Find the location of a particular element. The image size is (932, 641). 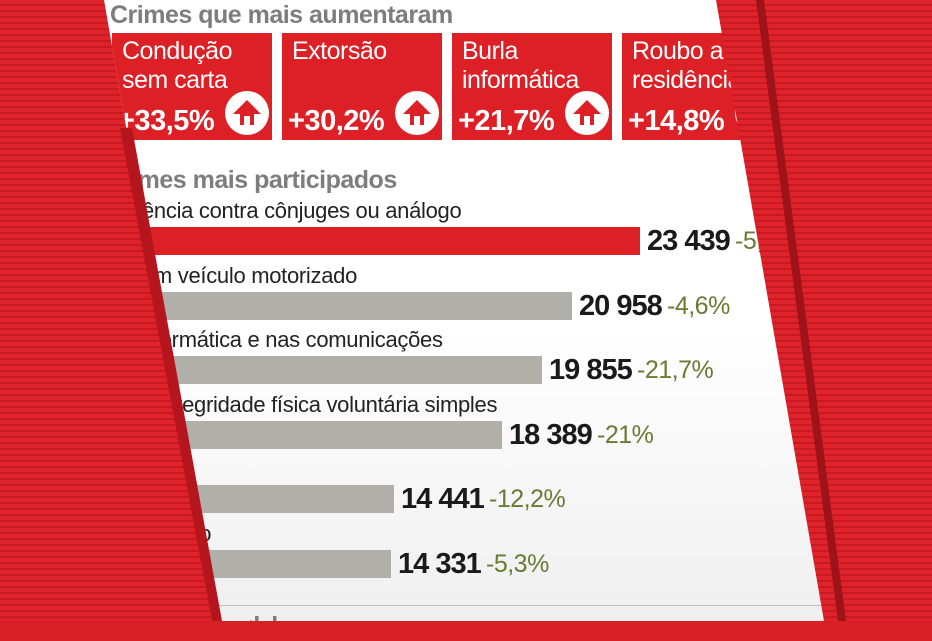

increase-card-label: Roubo a residência is located at coordinates (686, 65).